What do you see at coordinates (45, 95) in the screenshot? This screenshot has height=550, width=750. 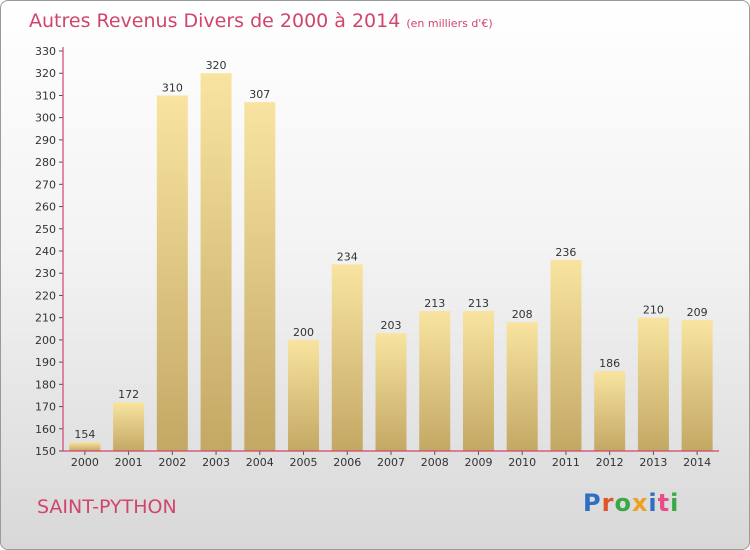 I see `y-tick-label: 310` at bounding box center [45, 95].